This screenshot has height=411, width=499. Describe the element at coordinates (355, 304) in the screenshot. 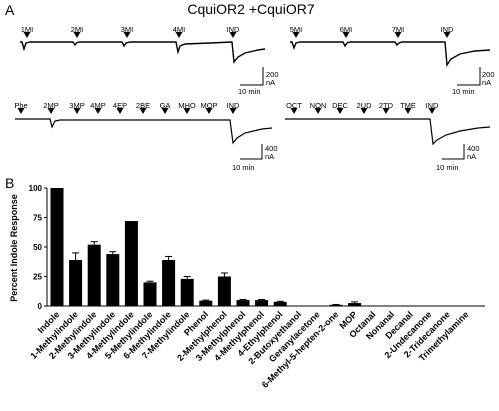

I see `bar-mop` at that location.